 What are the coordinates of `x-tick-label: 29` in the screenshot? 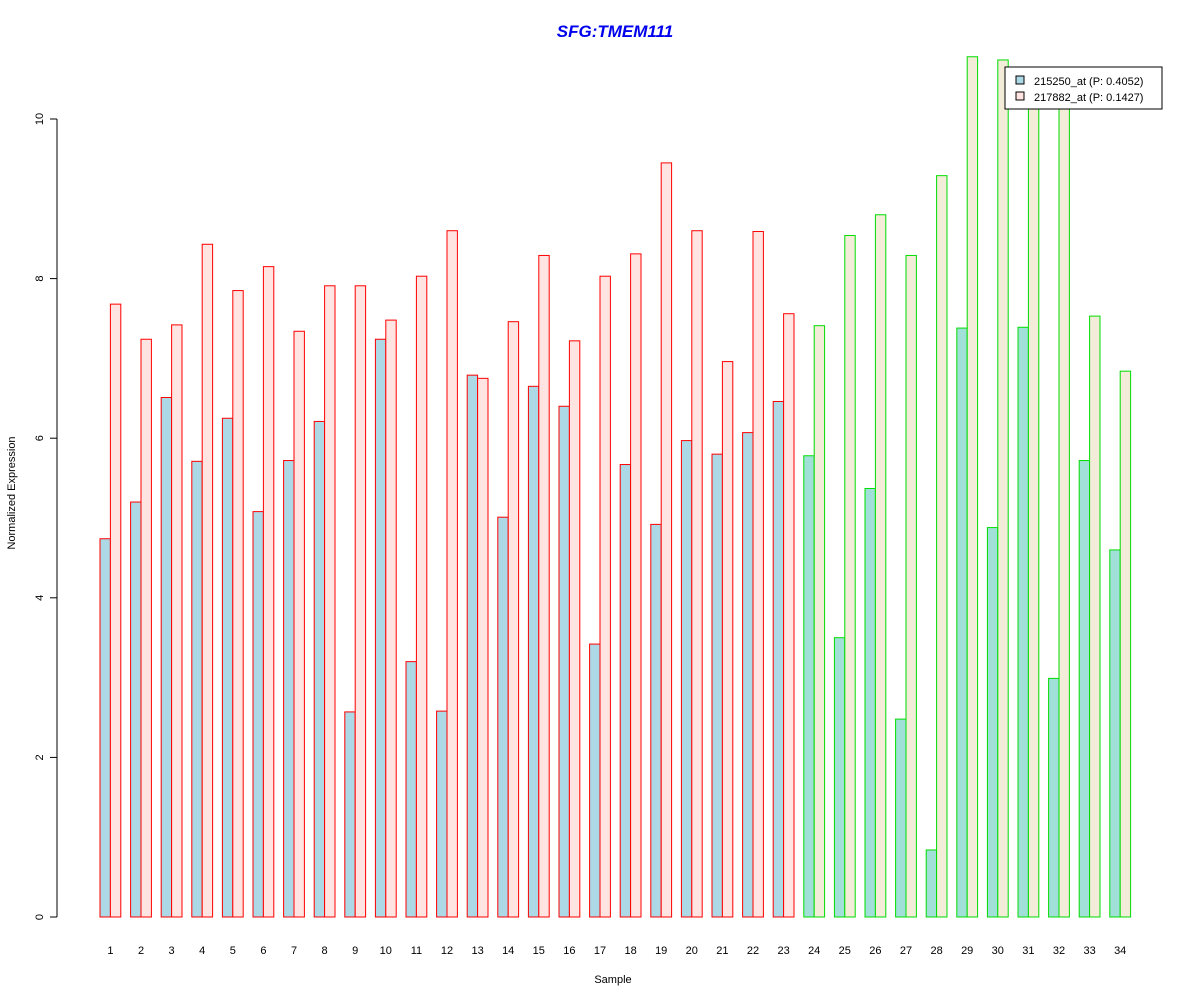 It's located at (967, 951).